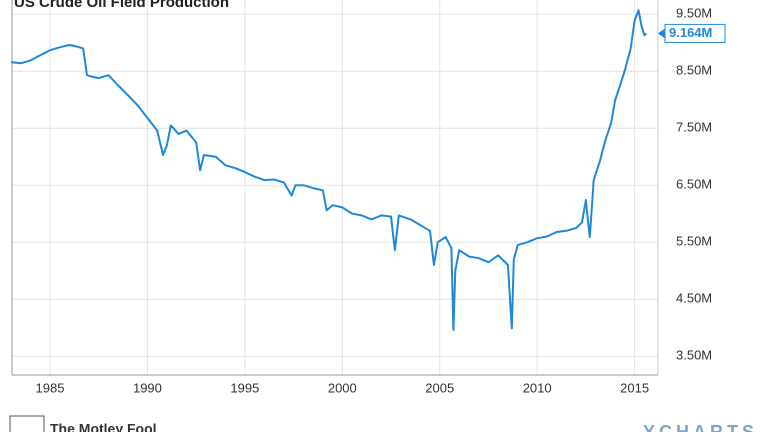 The width and height of the screenshot is (764, 432). Describe the element at coordinates (342, 387) in the screenshot. I see `x-tick-label: 2000` at that location.